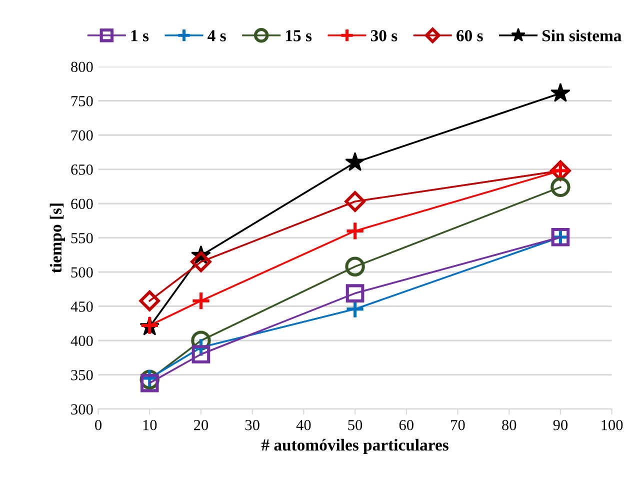  Describe the element at coordinates (82, 238) in the screenshot. I see `y-tick-label: 550` at that location.